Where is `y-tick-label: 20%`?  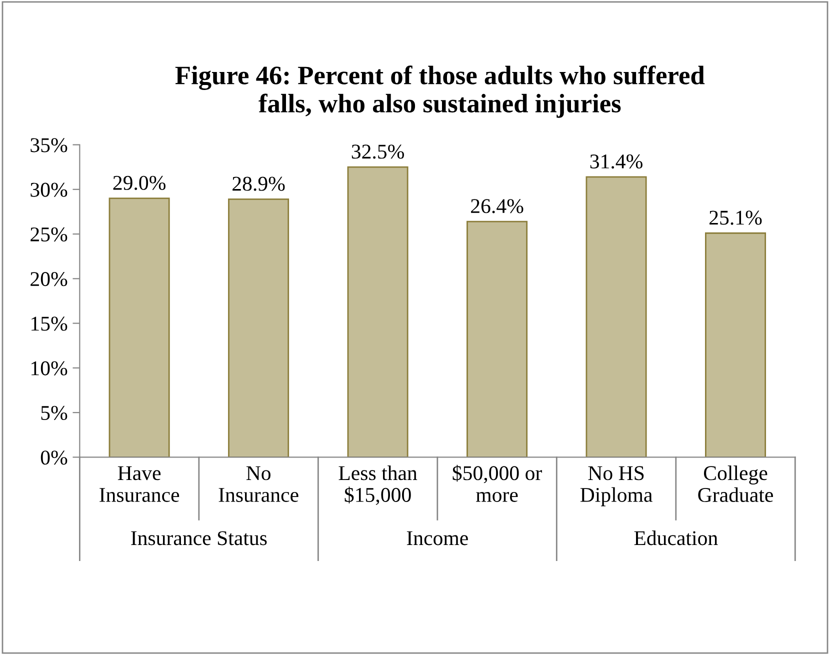
y-tick-label: 20% is located at coordinates (49, 279).